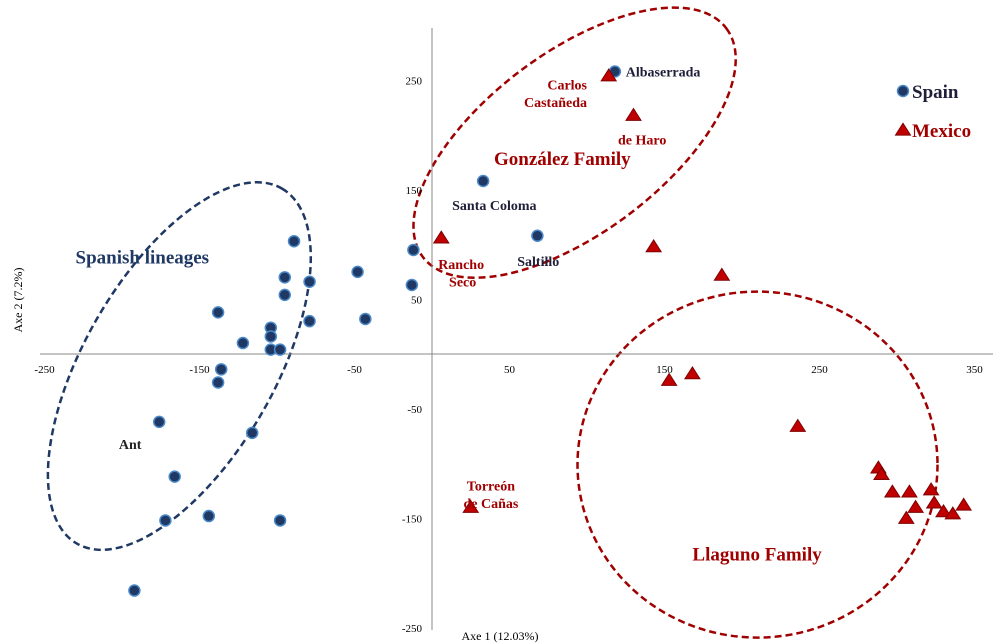 The height and width of the screenshot is (643, 993). Describe the element at coordinates (18, 300) in the screenshot. I see `y-axis-title: Axe 2 (7.2%)` at that location.